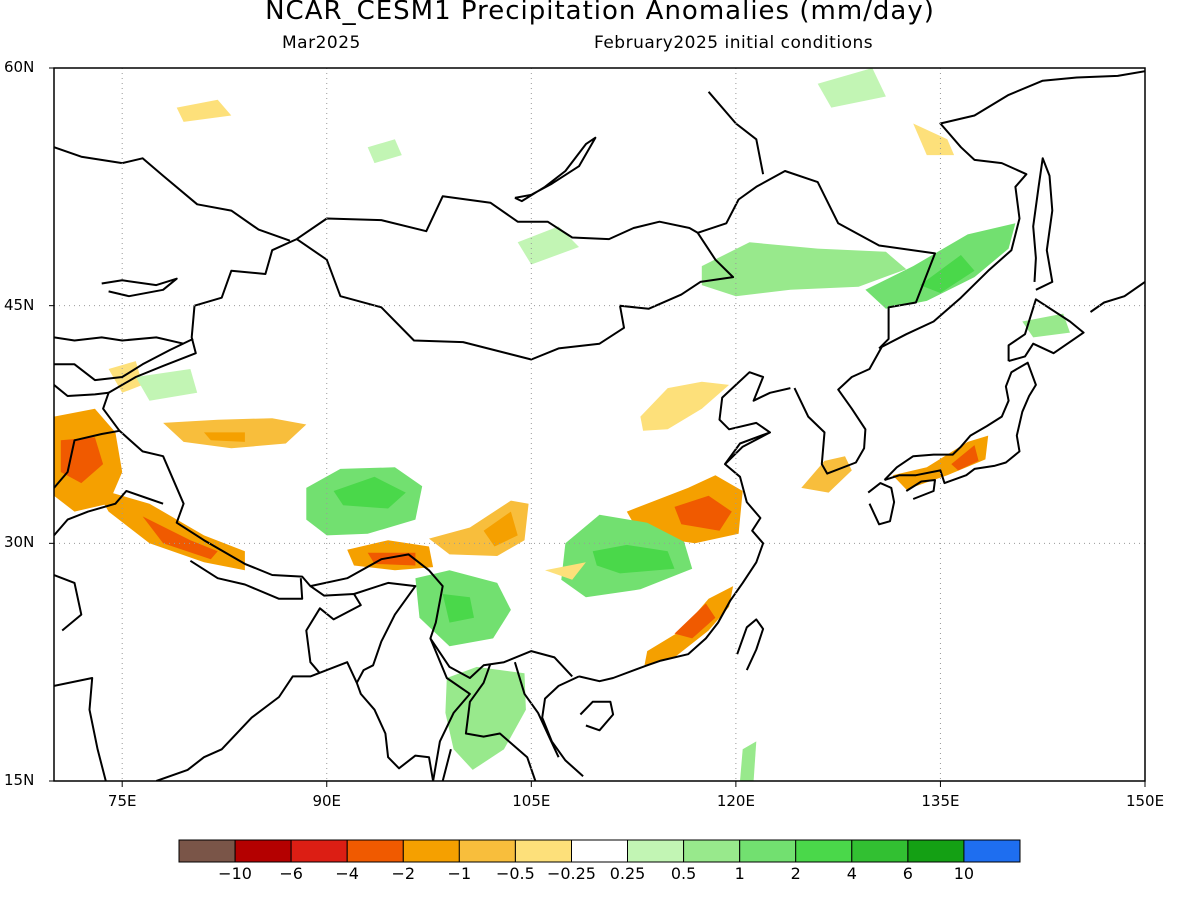  Describe the element at coordinates (291, 873) in the screenshot. I see `legend-label: −6` at that location.